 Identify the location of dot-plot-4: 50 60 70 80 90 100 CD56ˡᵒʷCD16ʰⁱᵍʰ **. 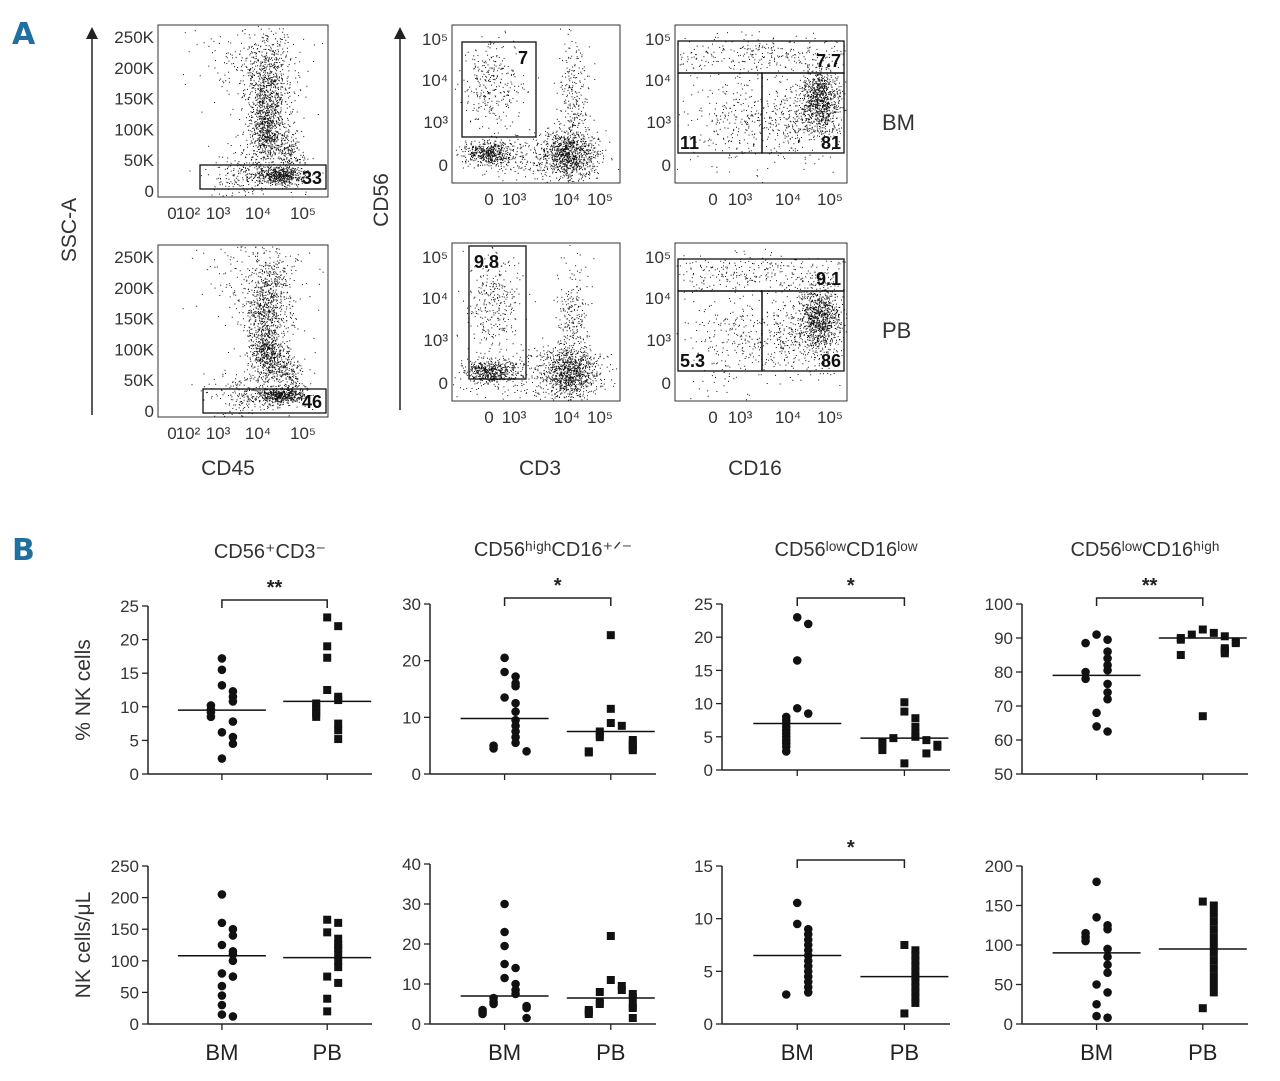
(1116, 661).